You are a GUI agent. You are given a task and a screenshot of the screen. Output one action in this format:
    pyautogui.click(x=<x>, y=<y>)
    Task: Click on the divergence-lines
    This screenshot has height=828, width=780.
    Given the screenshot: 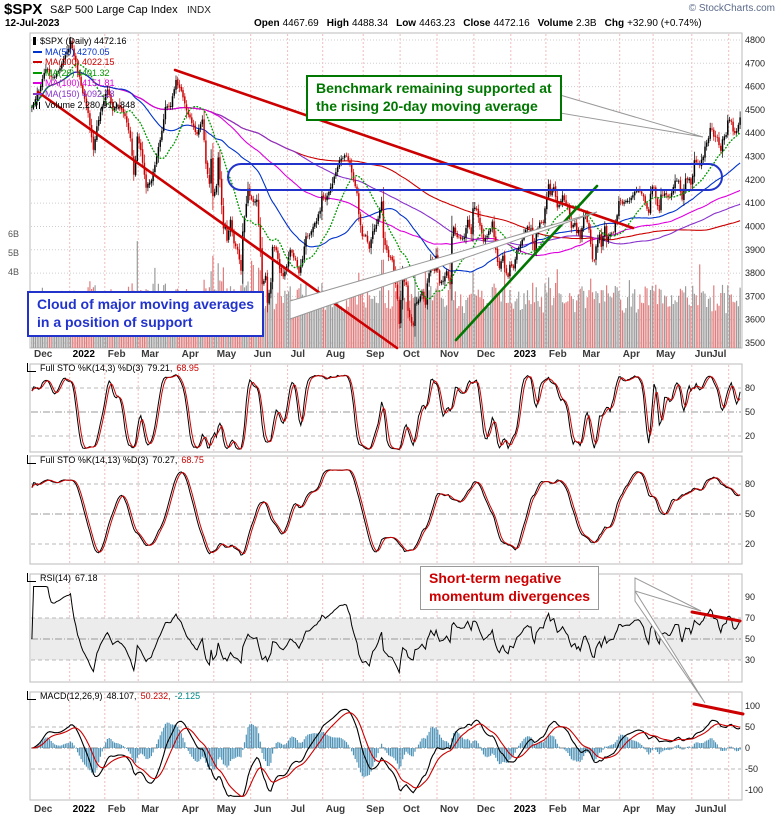 What is the action you would take?
    pyautogui.click(x=717, y=663)
    